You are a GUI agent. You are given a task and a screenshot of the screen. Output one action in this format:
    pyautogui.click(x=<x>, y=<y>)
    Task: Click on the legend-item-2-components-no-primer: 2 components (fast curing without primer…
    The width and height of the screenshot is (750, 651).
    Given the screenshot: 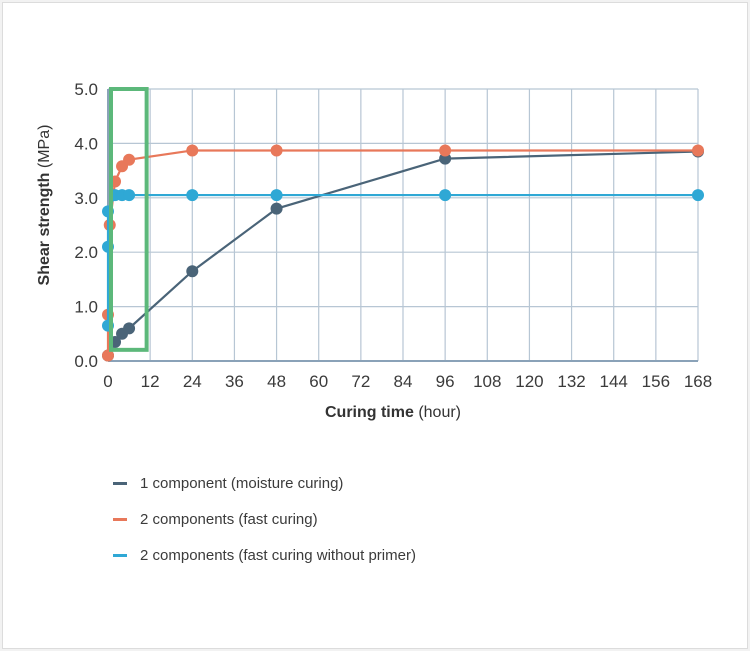 What is the action you would take?
    pyautogui.click(x=264, y=555)
    